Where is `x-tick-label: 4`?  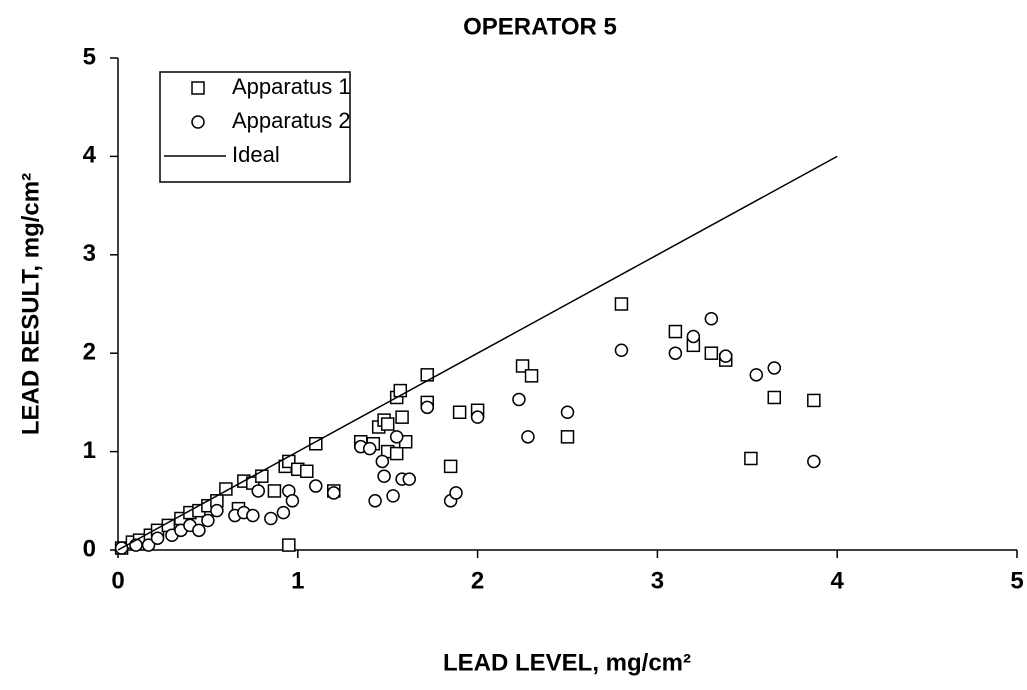 x-tick-label: 4 is located at coordinates (838, 580).